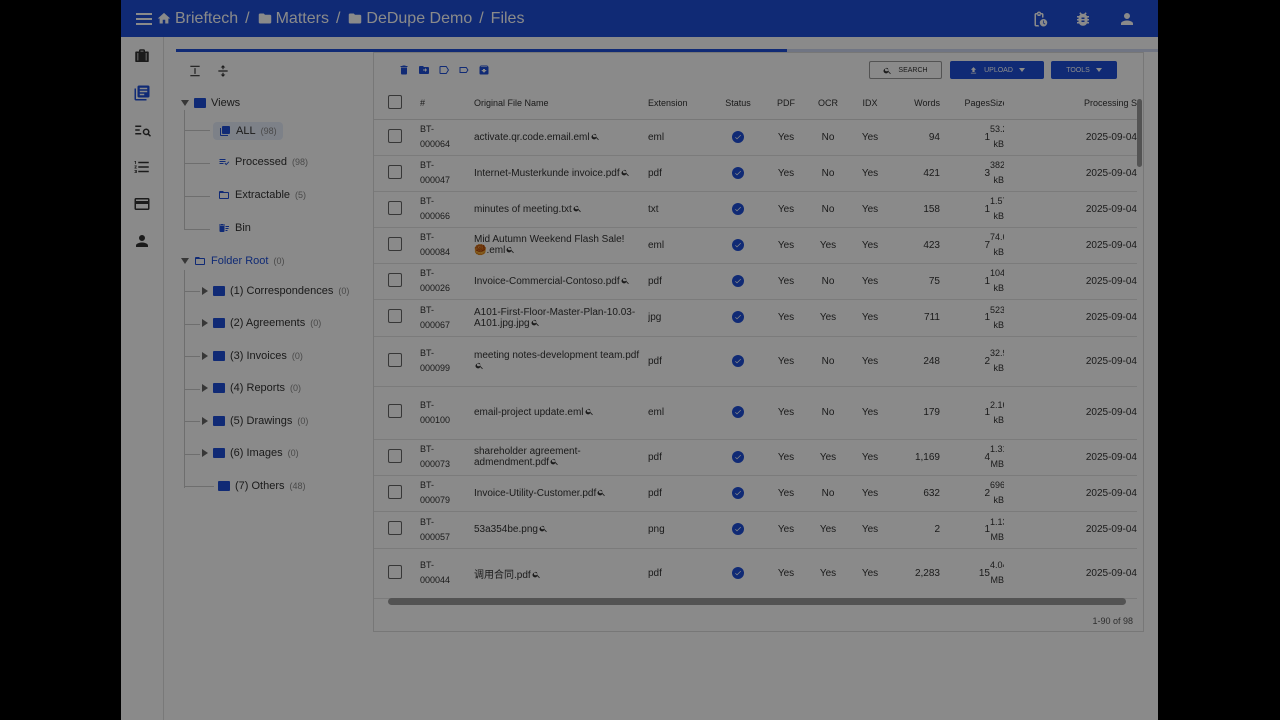 The width and height of the screenshot is (1280, 720). I want to click on menu-icon, so click(144, 18).